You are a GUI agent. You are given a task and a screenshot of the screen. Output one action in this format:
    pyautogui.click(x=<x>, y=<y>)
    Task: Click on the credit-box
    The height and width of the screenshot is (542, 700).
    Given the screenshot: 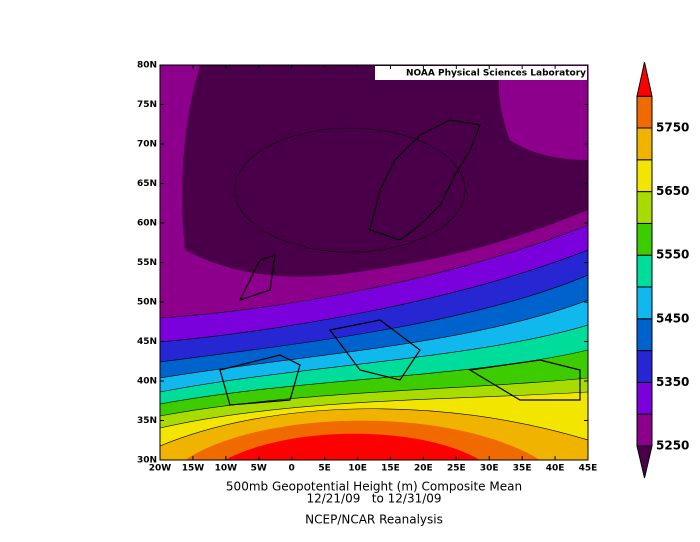 What is the action you would take?
    pyautogui.click(x=481, y=73)
    